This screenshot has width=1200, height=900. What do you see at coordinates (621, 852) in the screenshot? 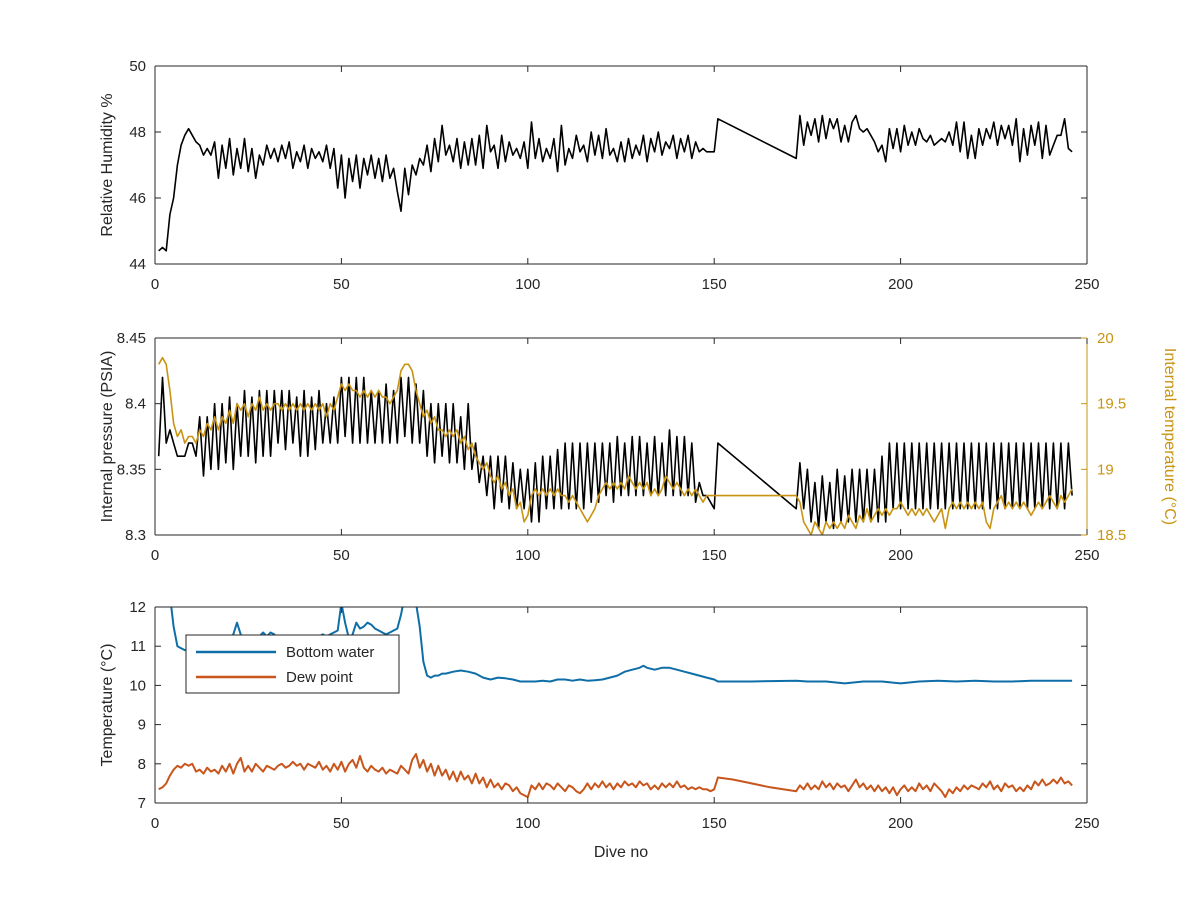
I see `x-axis-label: Dive no` at bounding box center [621, 852].